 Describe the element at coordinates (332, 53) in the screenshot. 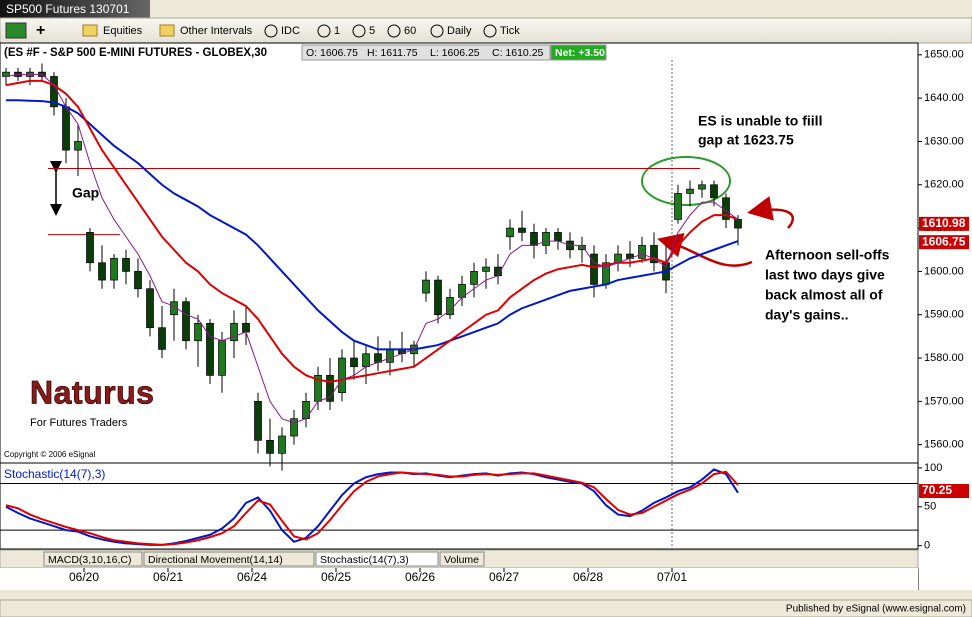

I see `quote-field: O: 1606.75` at that location.